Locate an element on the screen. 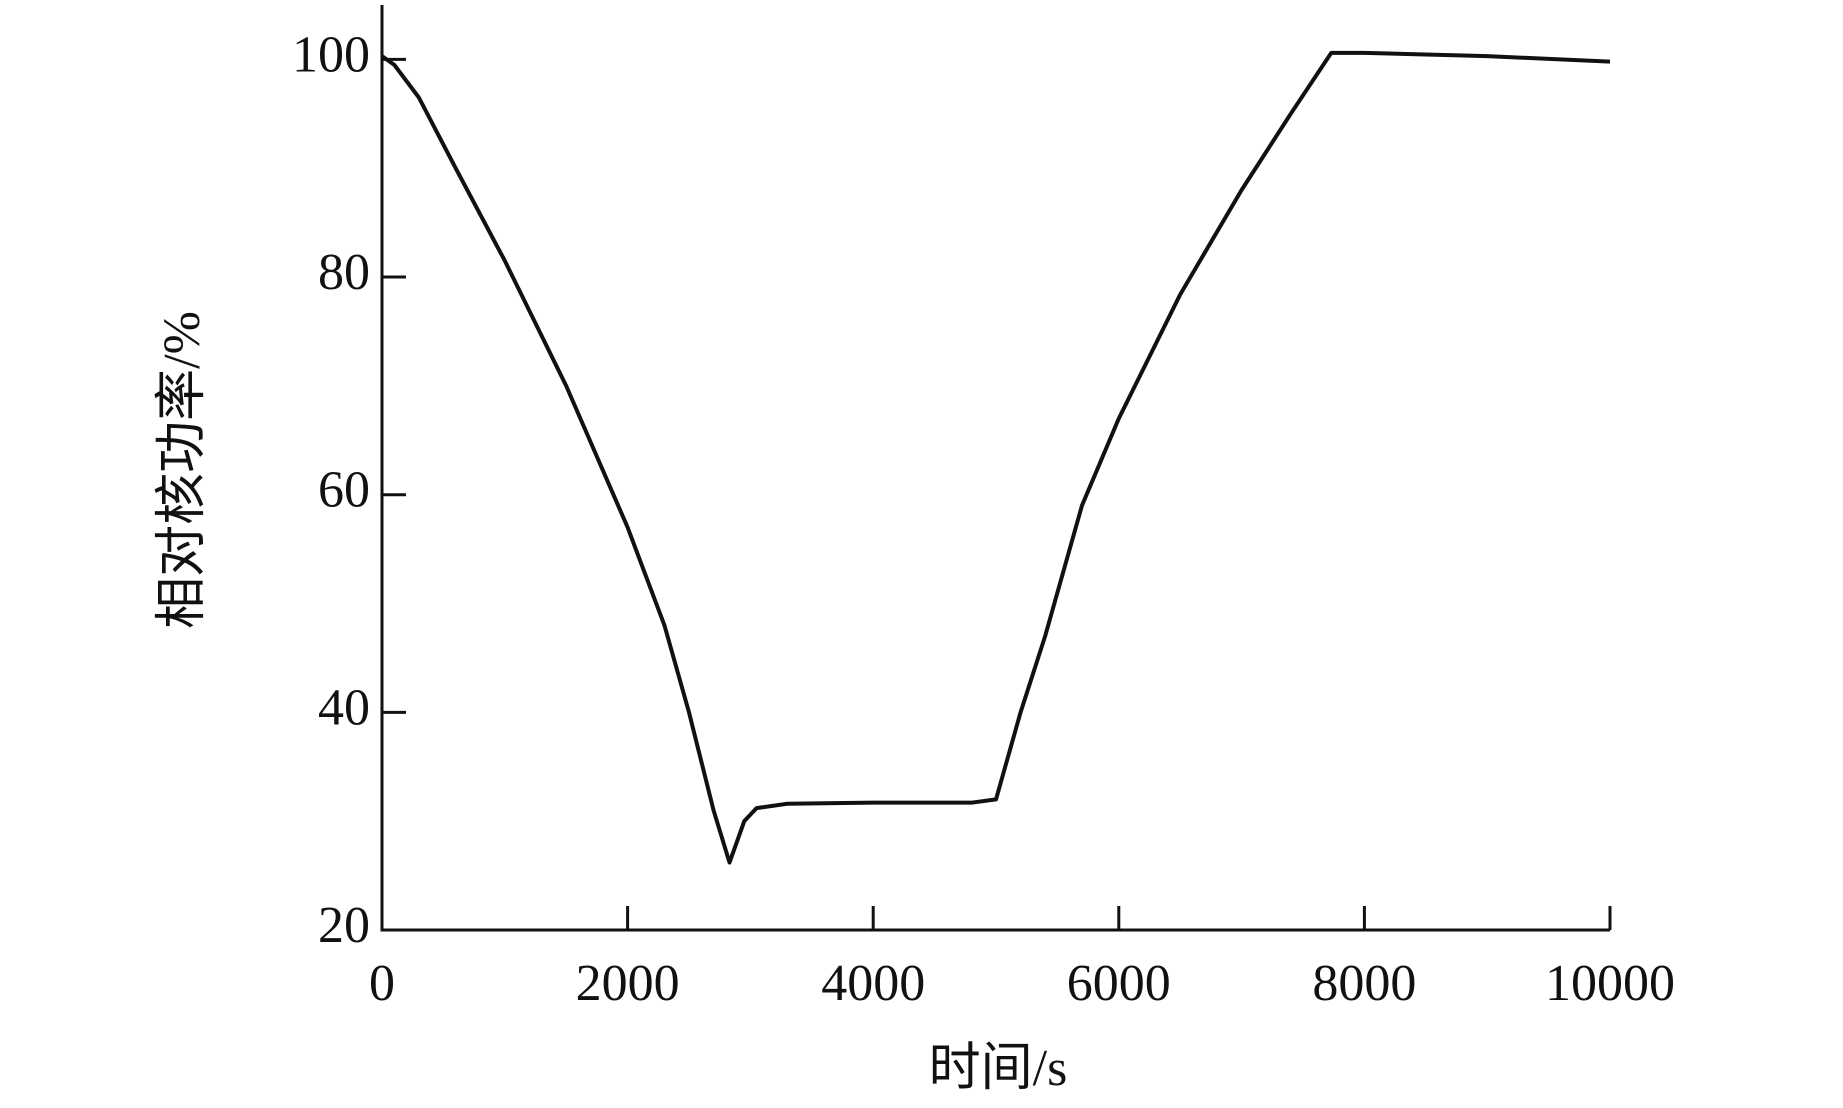  x-tick-label: 0 is located at coordinates (382, 983).